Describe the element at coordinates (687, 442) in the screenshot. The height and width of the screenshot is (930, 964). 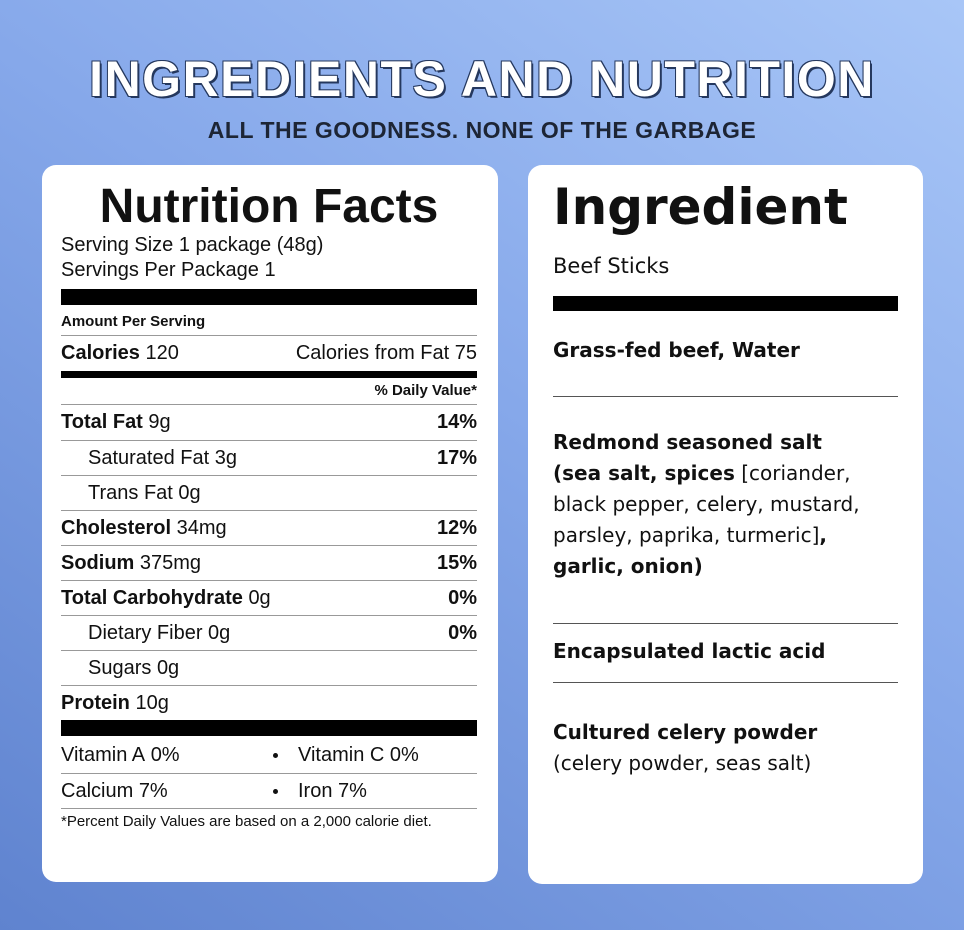
I see `ingredient-text: Redmond seasoned salt` at that location.